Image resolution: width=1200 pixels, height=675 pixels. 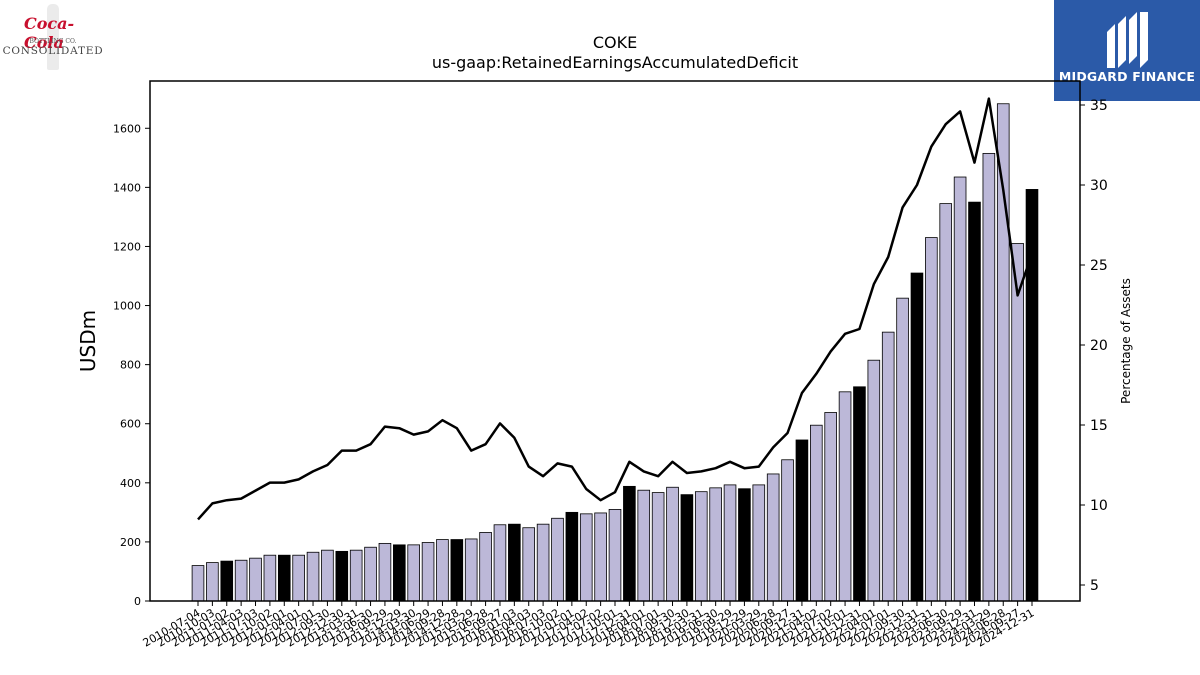 I want to click on company-logo: Coca-Cola BOTTLING CO. CONSOLIDATED, so click(x=55, y=37).